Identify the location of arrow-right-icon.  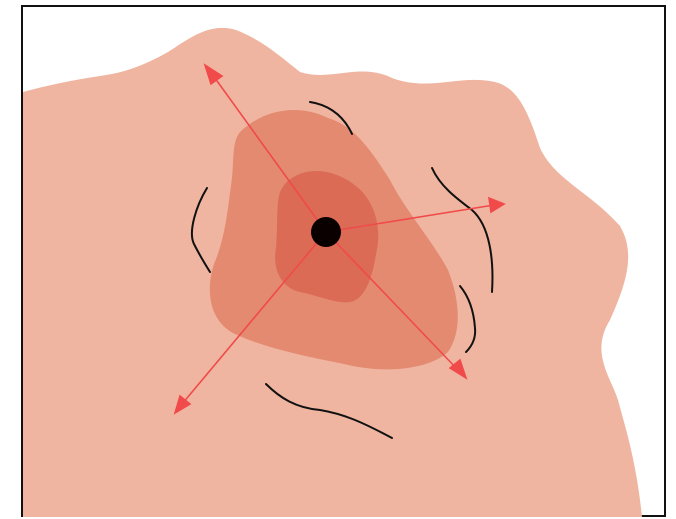
(497, 205).